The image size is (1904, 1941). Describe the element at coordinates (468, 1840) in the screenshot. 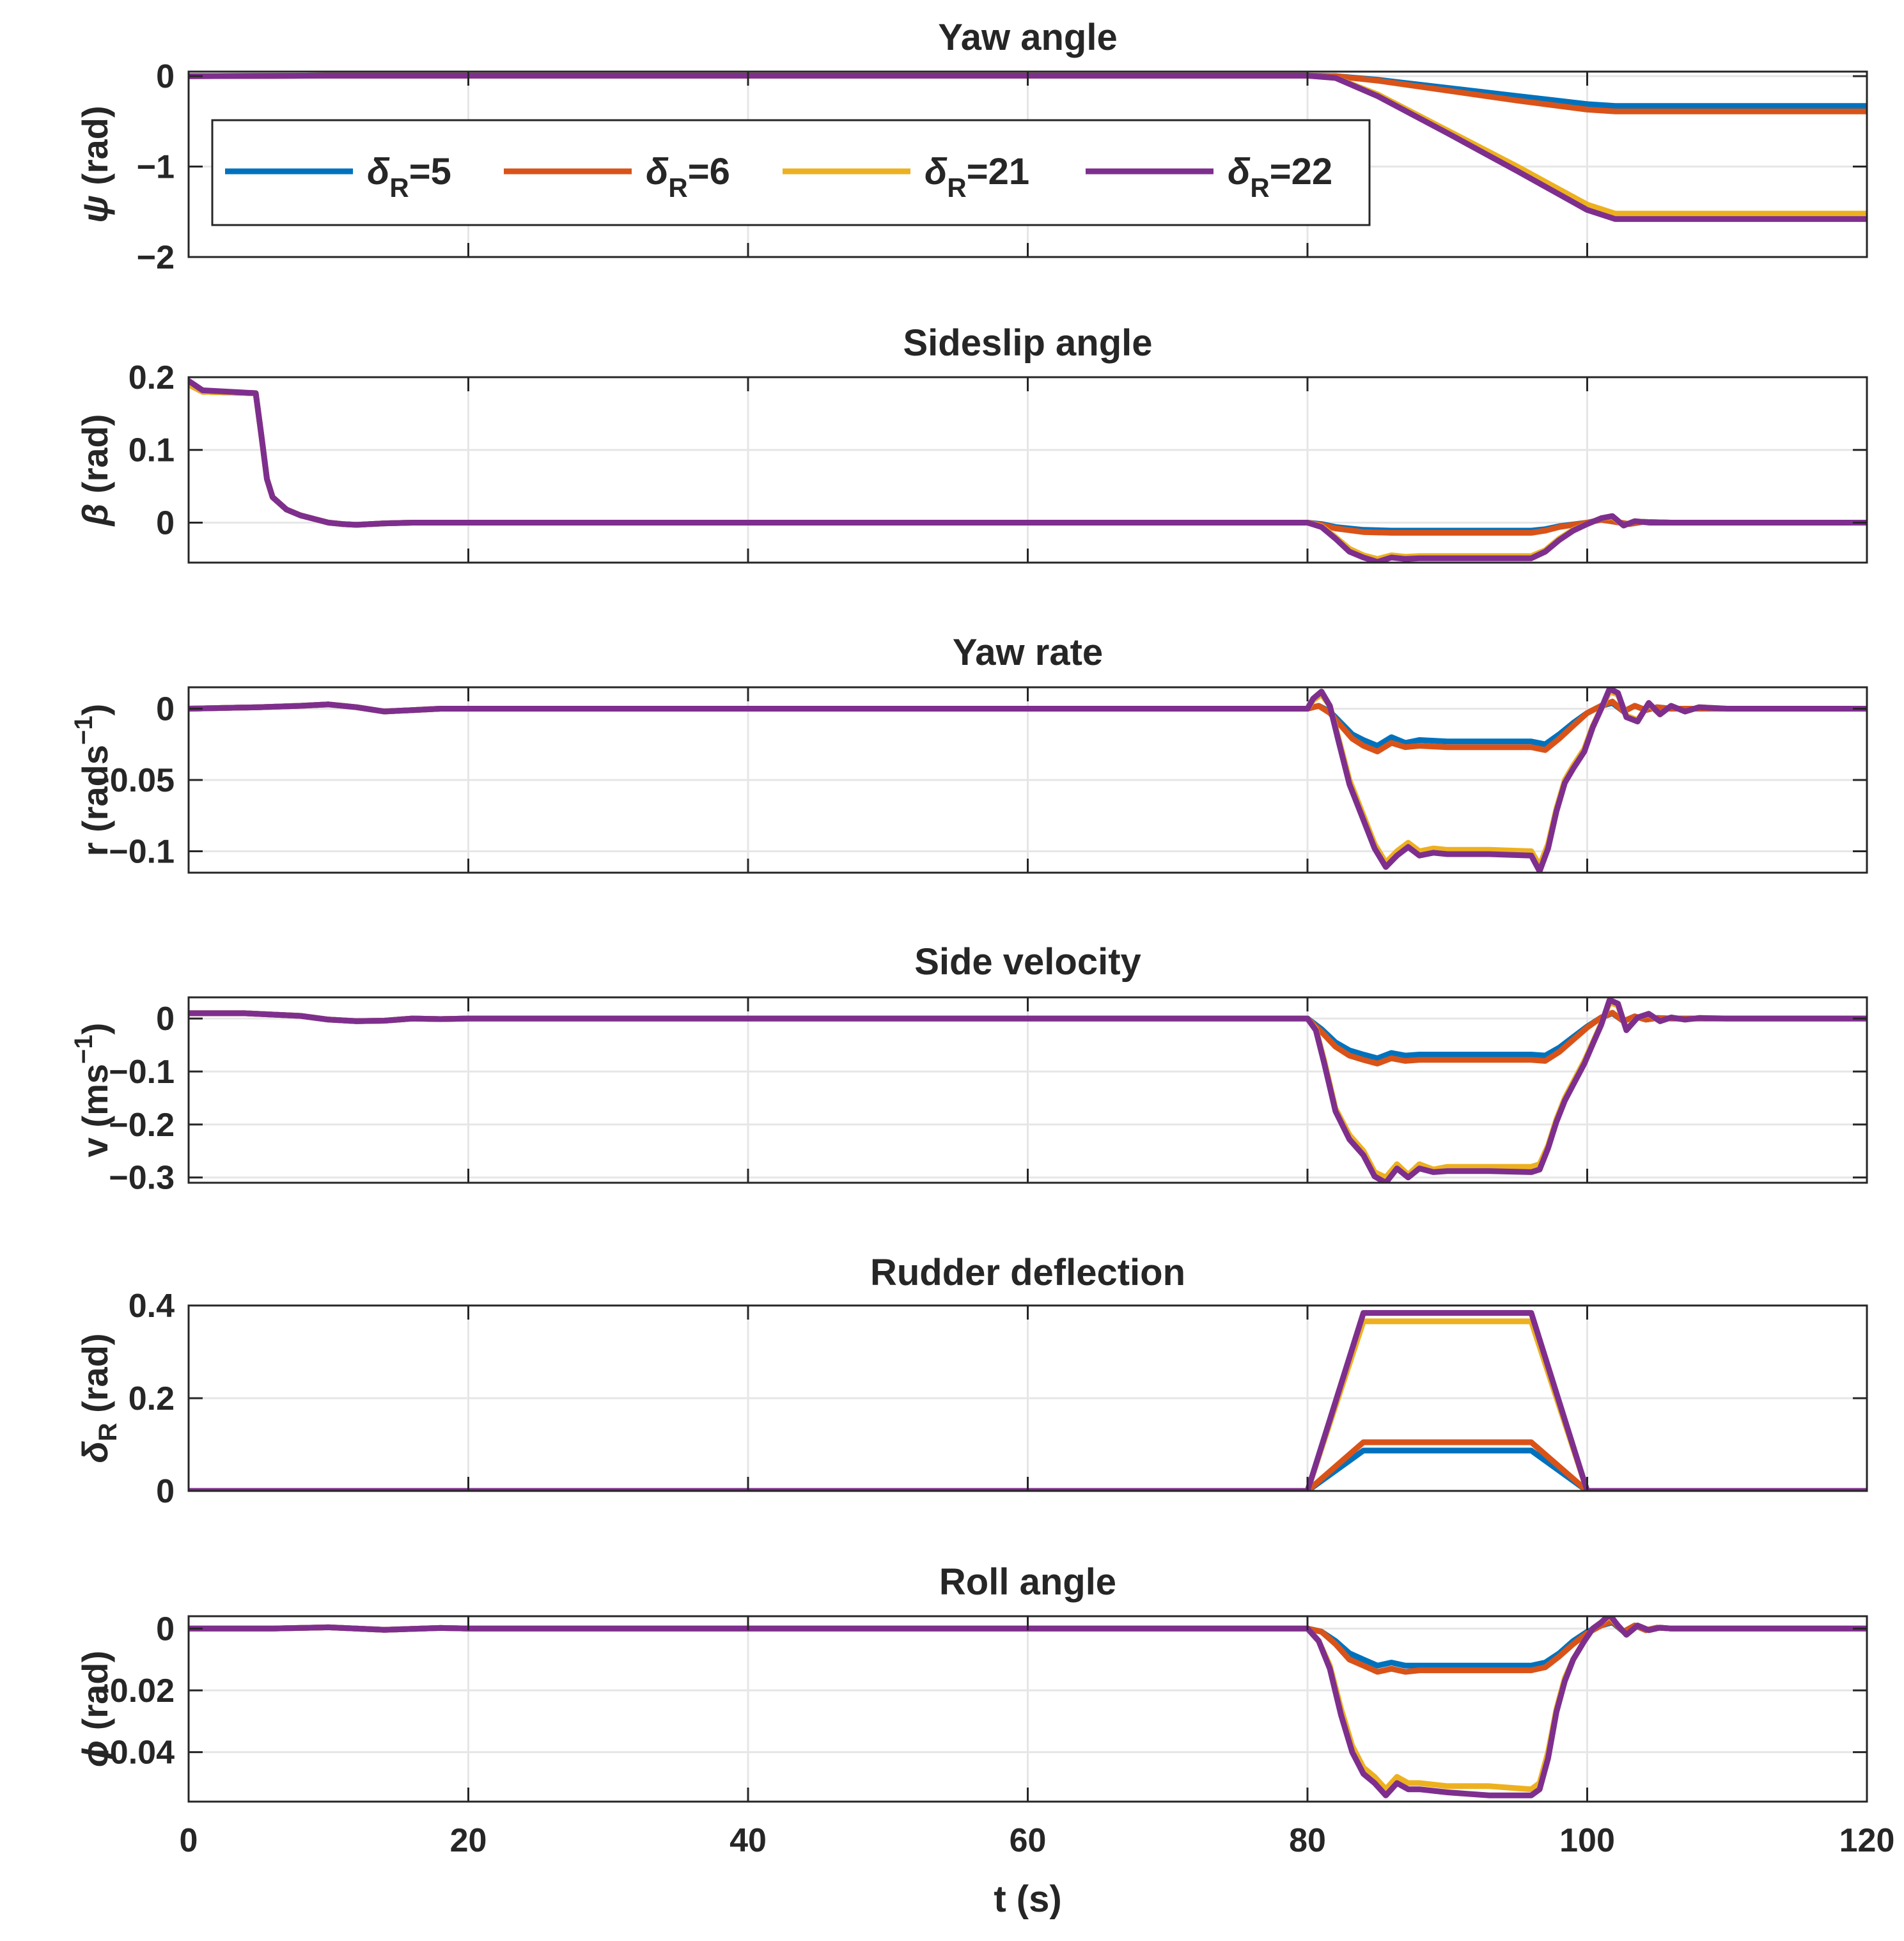

I see `x-tick-label: 20` at that location.